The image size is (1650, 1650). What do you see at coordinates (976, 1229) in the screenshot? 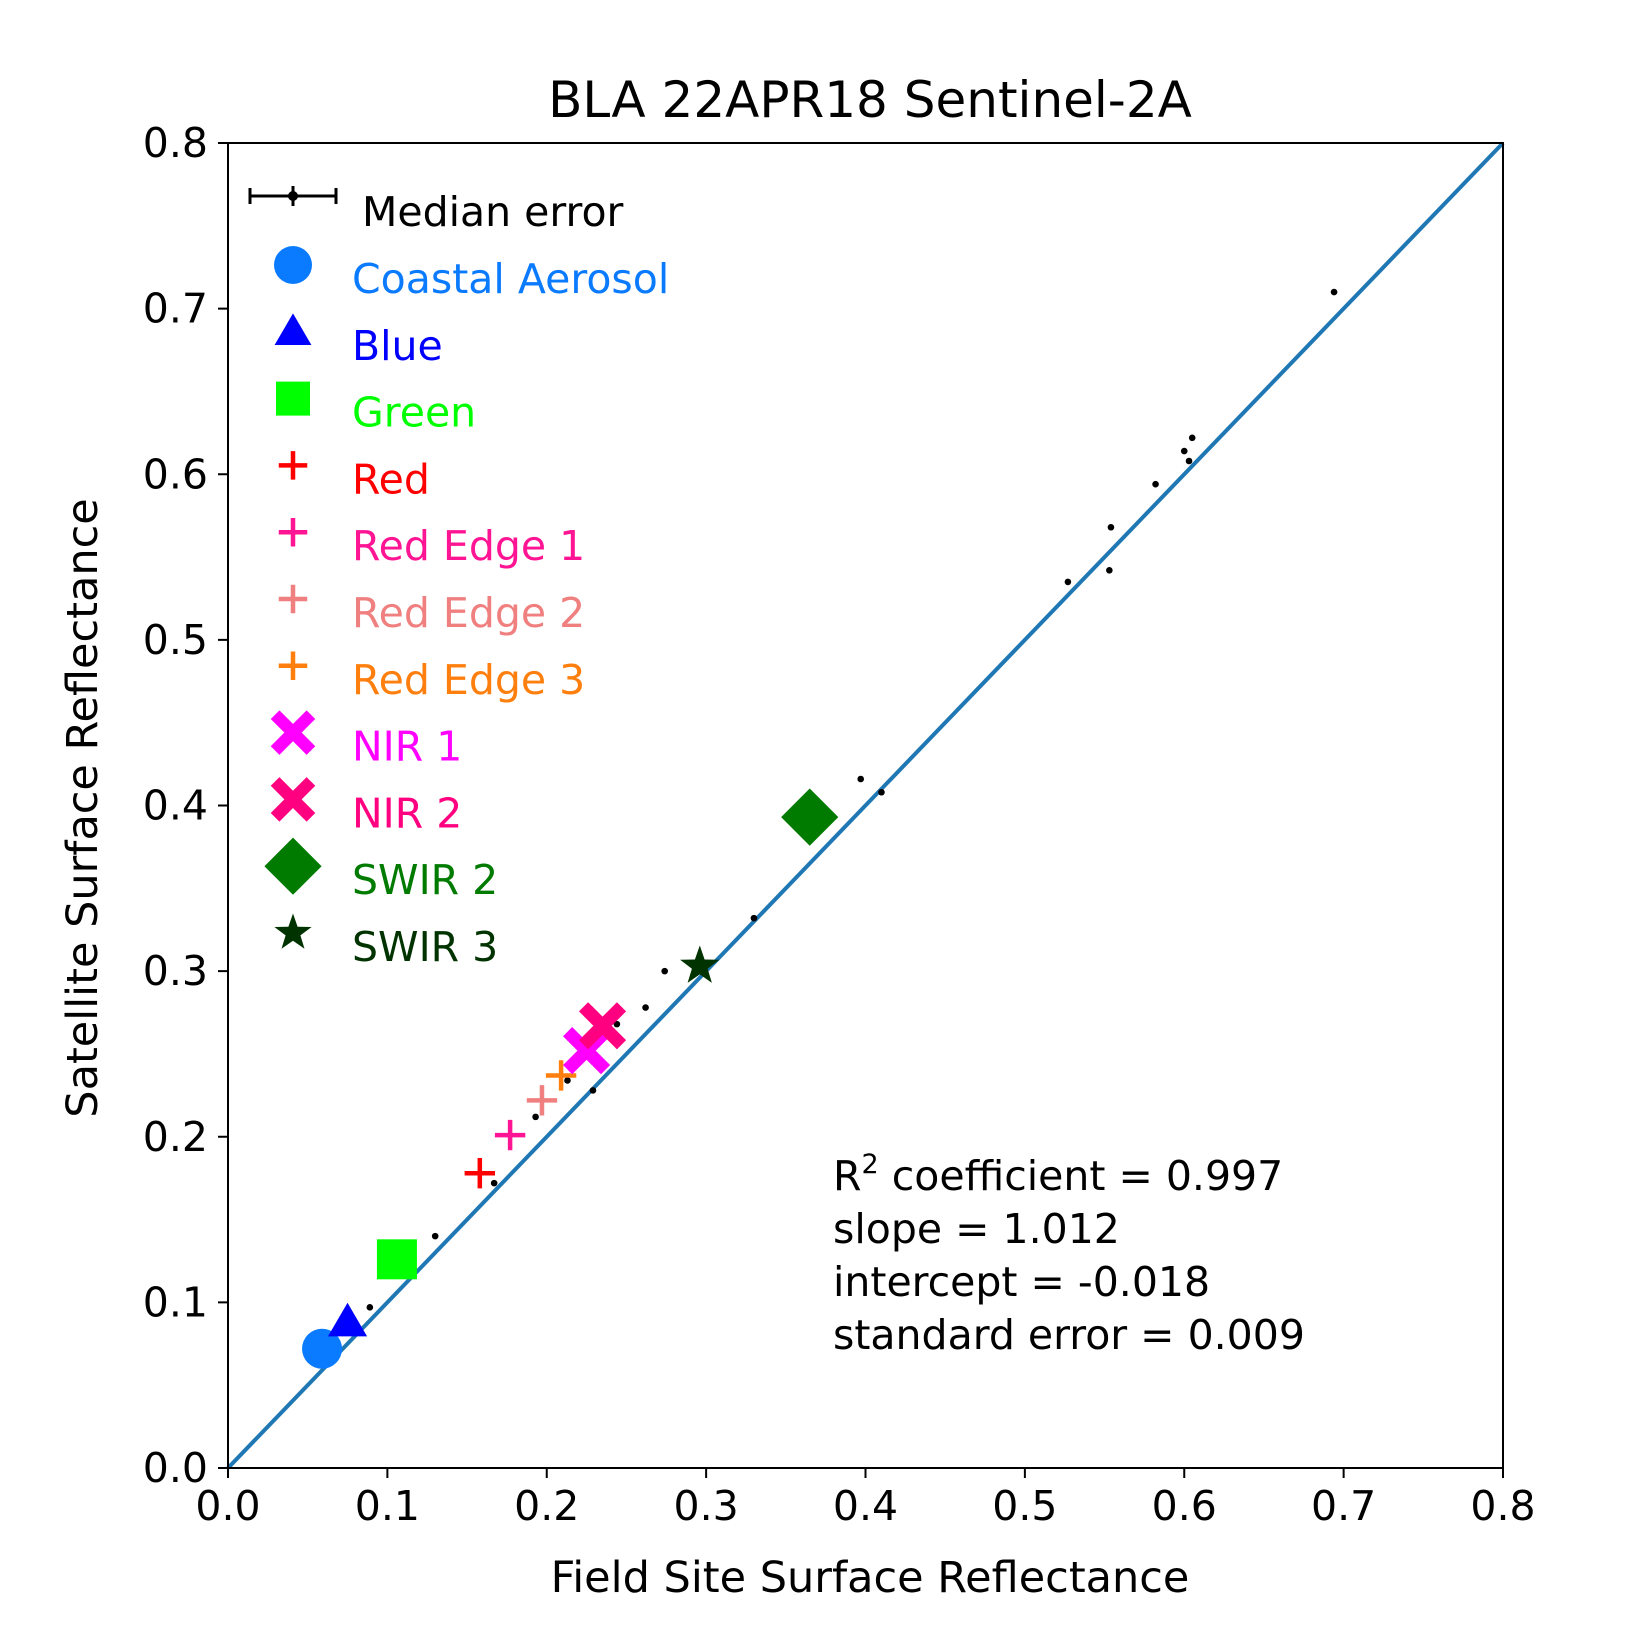
I see `slope-text: slope = 1.012` at bounding box center [976, 1229].